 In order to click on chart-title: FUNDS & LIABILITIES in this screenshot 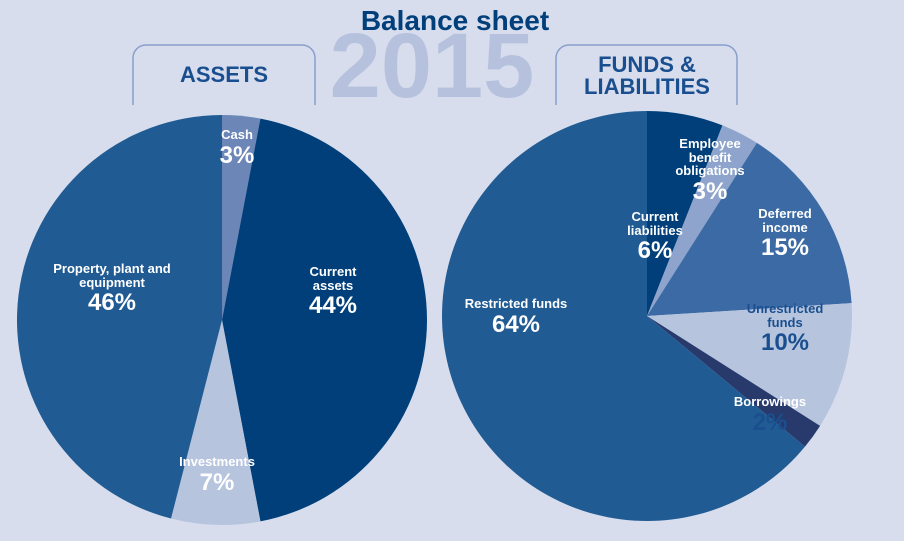, I will do `click(647, 75)`.